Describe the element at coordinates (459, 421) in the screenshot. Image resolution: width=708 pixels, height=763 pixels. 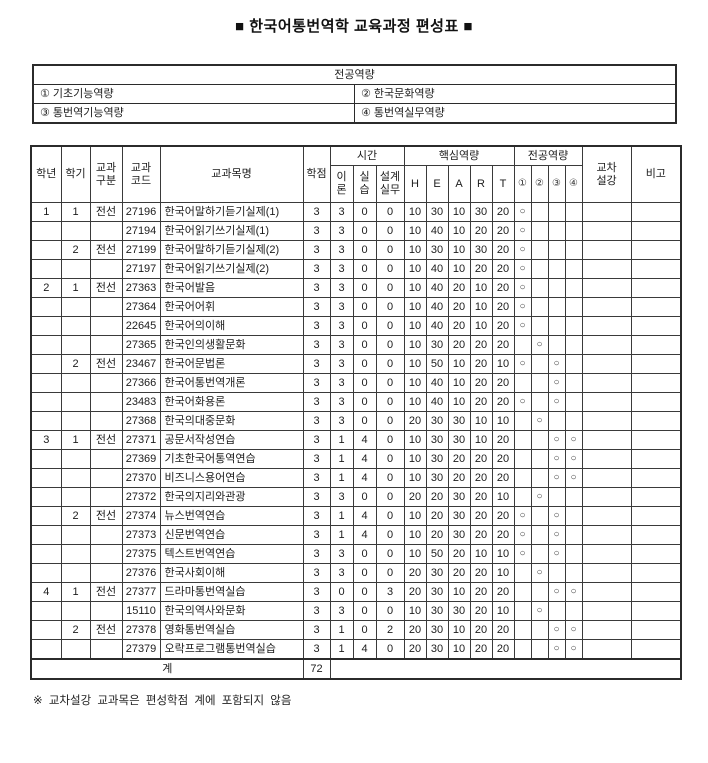
I see `cell-heart-a: 30` at that location.